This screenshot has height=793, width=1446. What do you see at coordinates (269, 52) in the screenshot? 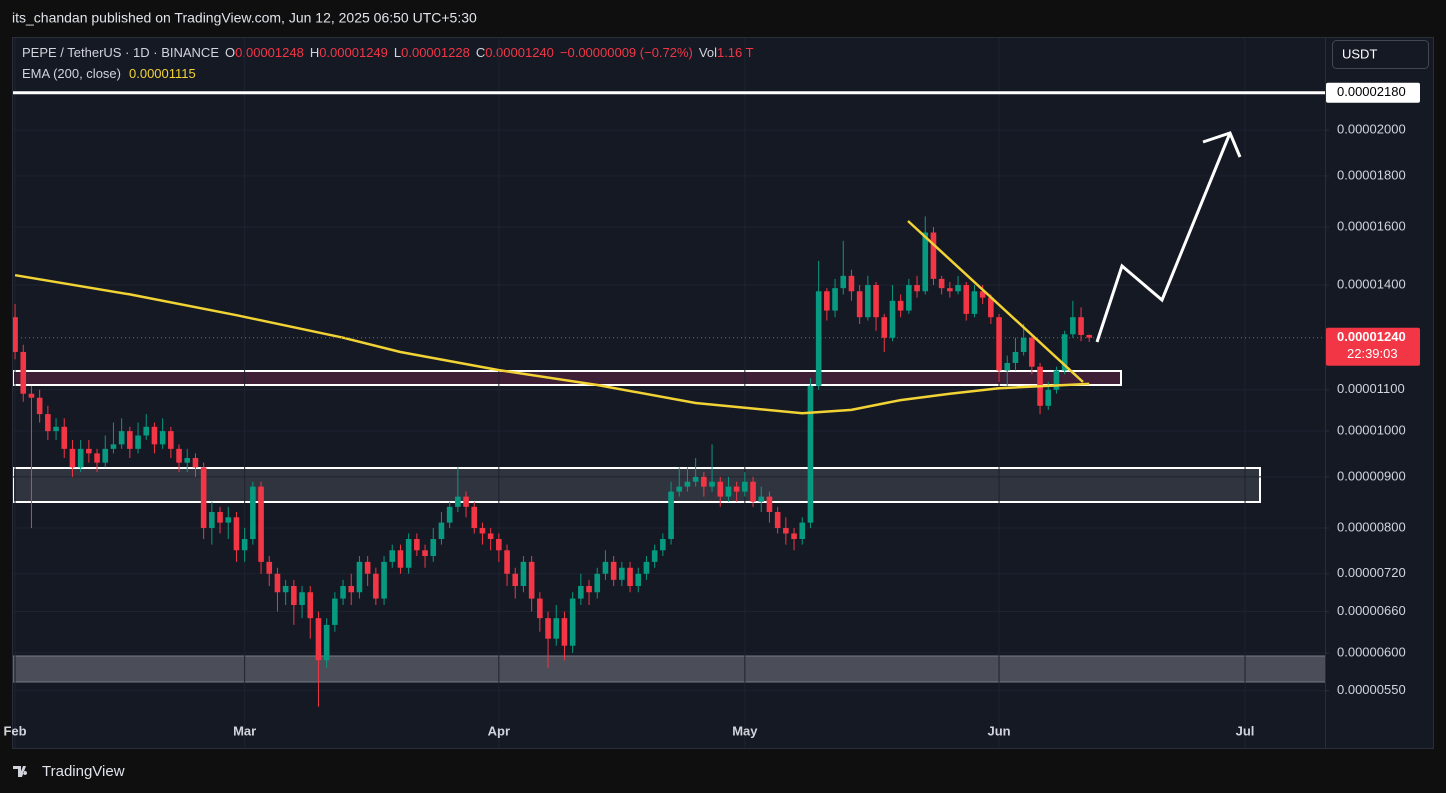
I see `legend-open: 0.00001248` at bounding box center [269, 52].